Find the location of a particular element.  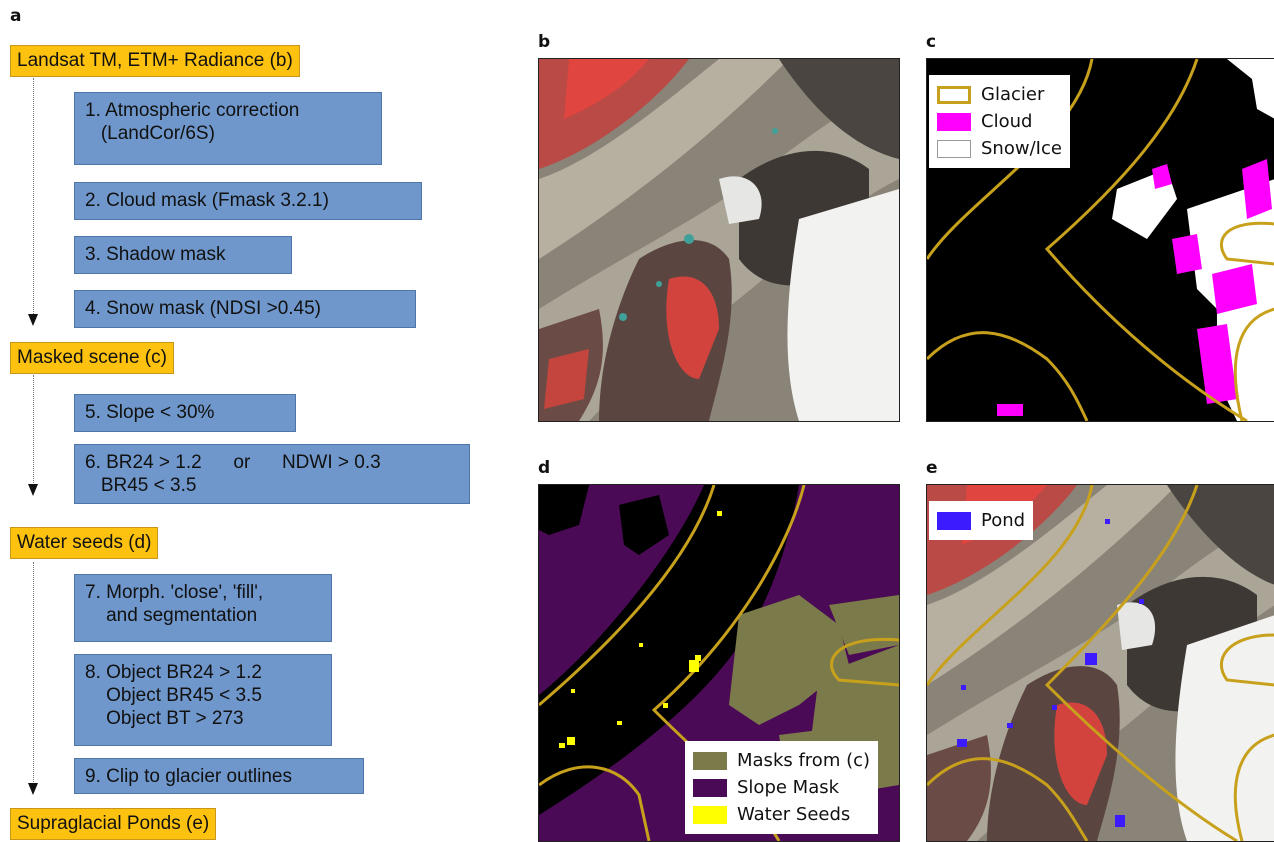

legend-item-masks: Masks from (c) is located at coordinates (781, 760).